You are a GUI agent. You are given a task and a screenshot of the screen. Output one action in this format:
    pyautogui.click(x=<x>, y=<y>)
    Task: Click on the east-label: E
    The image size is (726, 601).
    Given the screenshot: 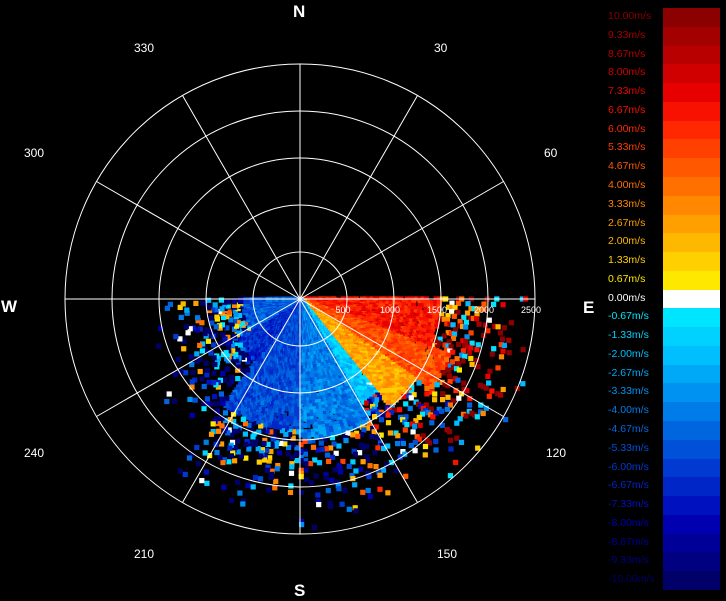 What is the action you would take?
    pyautogui.click(x=589, y=307)
    